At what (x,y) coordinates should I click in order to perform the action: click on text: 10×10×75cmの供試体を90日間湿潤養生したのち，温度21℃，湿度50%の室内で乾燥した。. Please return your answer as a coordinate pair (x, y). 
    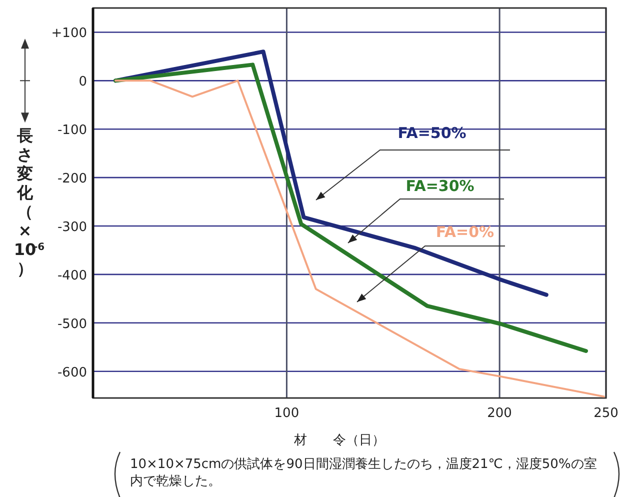
    Looking at the image, I should click on (363, 472).